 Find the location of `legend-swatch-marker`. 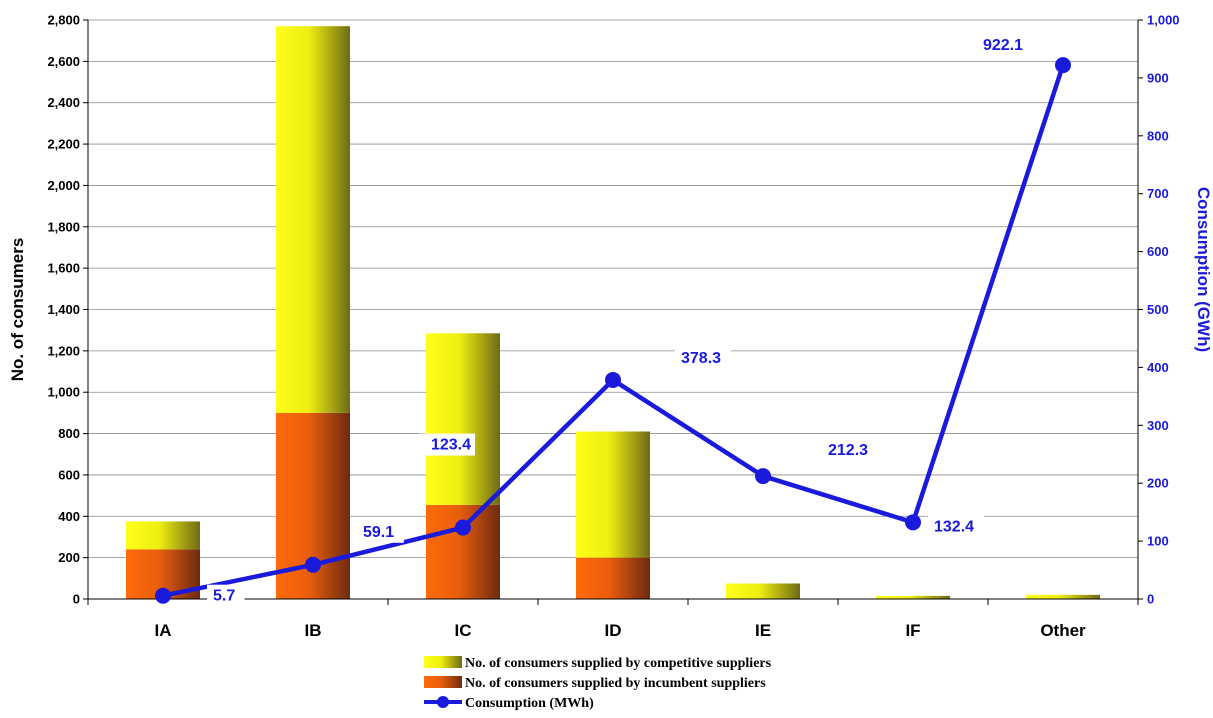

legend-swatch-marker is located at coordinates (443, 702).